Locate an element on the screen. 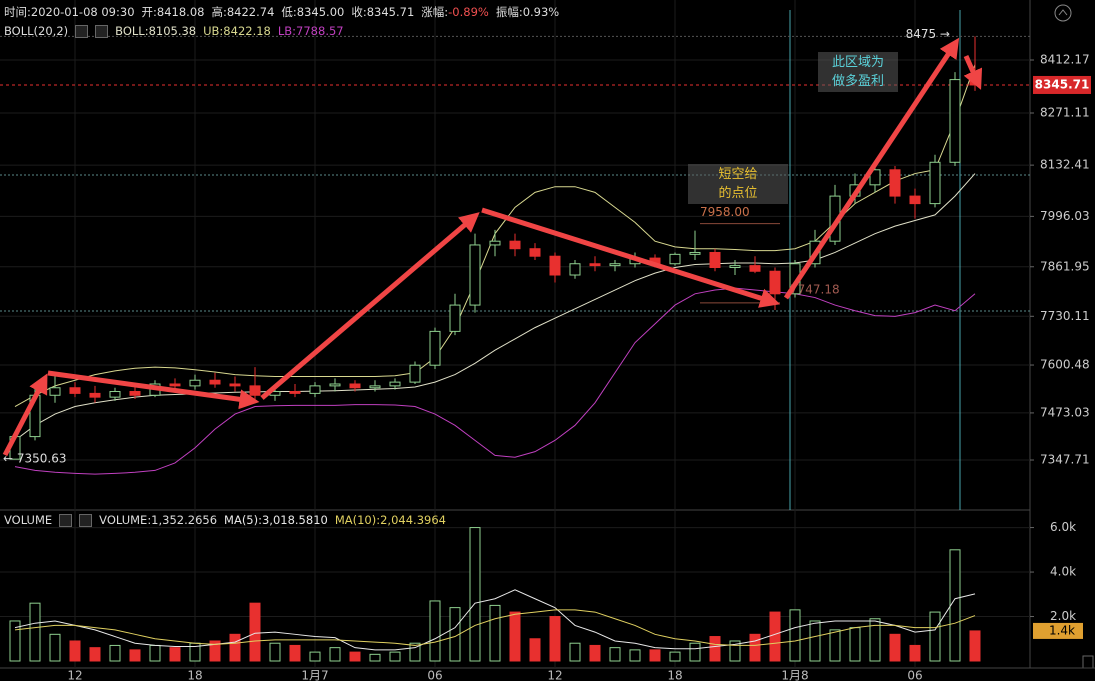  header-label: 高: is located at coordinates (219, 12).